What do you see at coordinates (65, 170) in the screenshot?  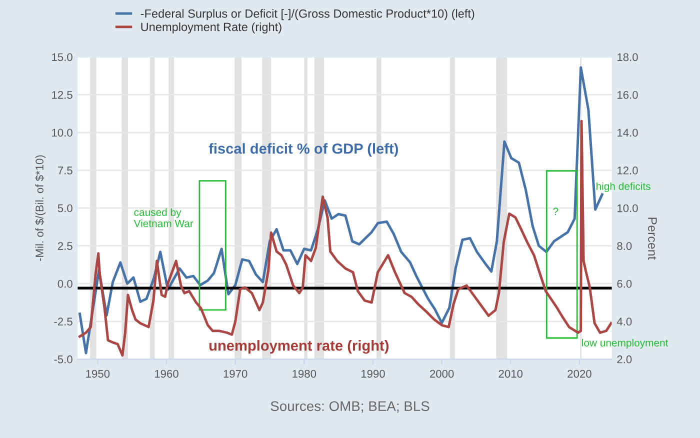 I see `y-tick-label: 7.5` at bounding box center [65, 170].